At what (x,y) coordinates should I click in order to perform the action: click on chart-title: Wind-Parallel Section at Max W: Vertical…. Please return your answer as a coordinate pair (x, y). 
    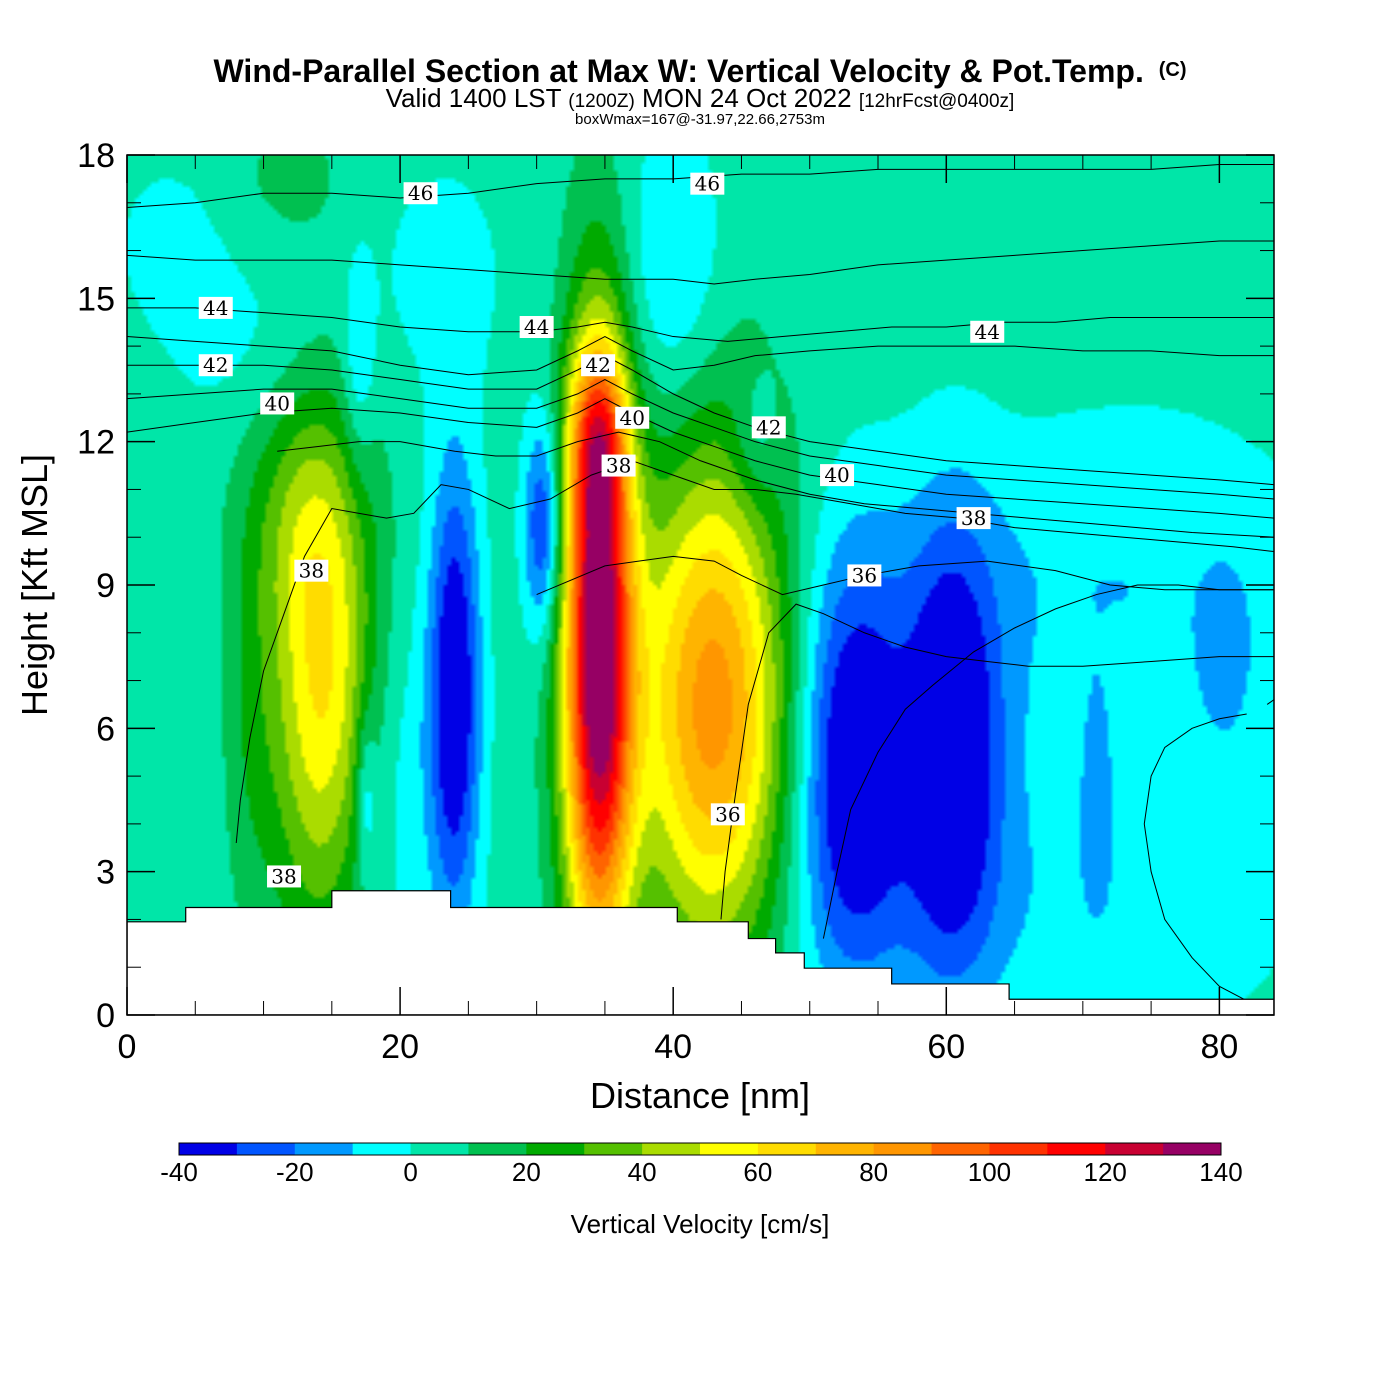
    Looking at the image, I should click on (700, 71).